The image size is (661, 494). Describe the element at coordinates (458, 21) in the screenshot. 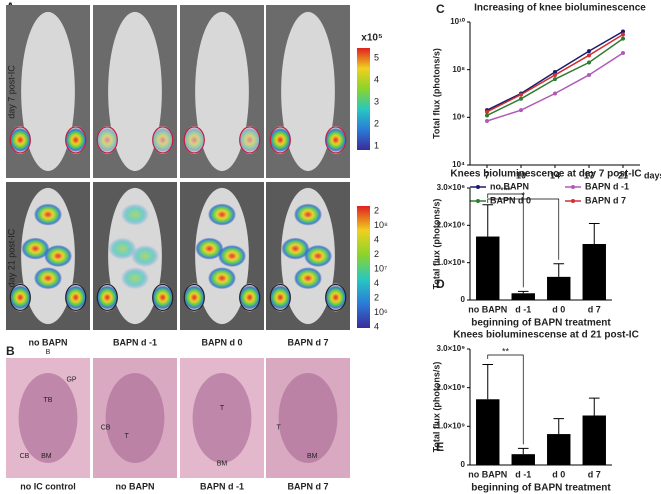

I see `y-tick-label: 10¹⁰` at that location.